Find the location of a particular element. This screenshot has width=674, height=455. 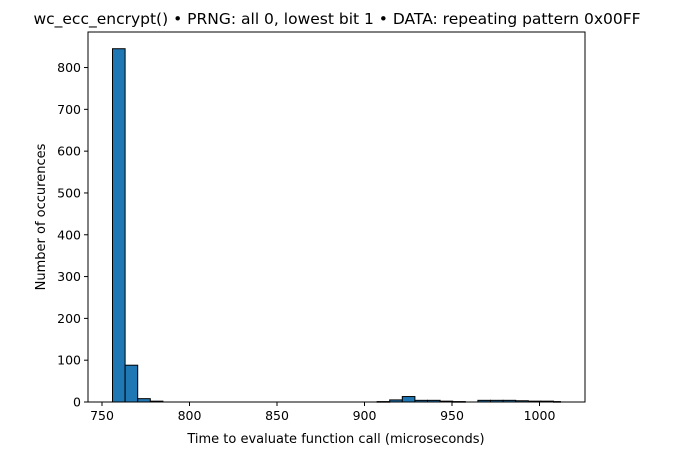

y-tick-label: 600 is located at coordinates (69, 151).